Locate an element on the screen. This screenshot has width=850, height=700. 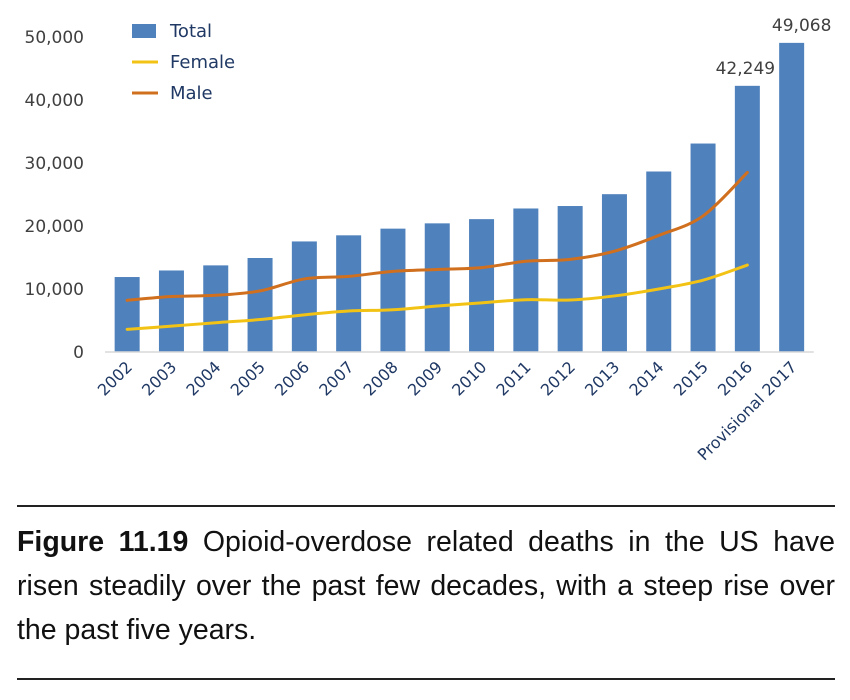
legend: Total Female Male is located at coordinates (183, 62).